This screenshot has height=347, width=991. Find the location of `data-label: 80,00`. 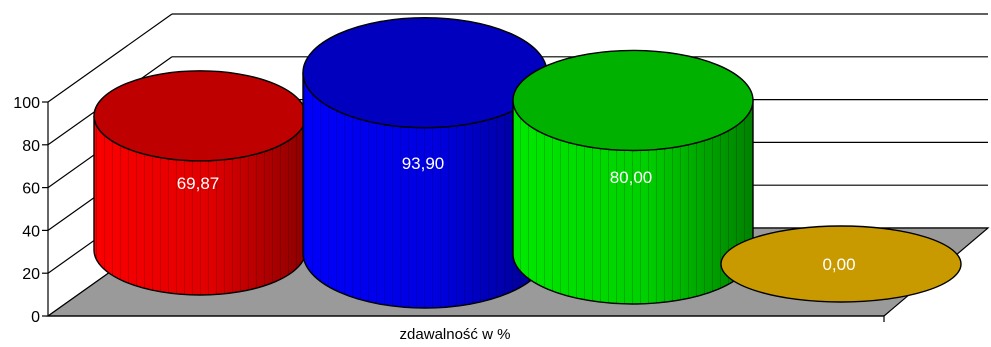

data-label: 80,00 is located at coordinates (631, 177).